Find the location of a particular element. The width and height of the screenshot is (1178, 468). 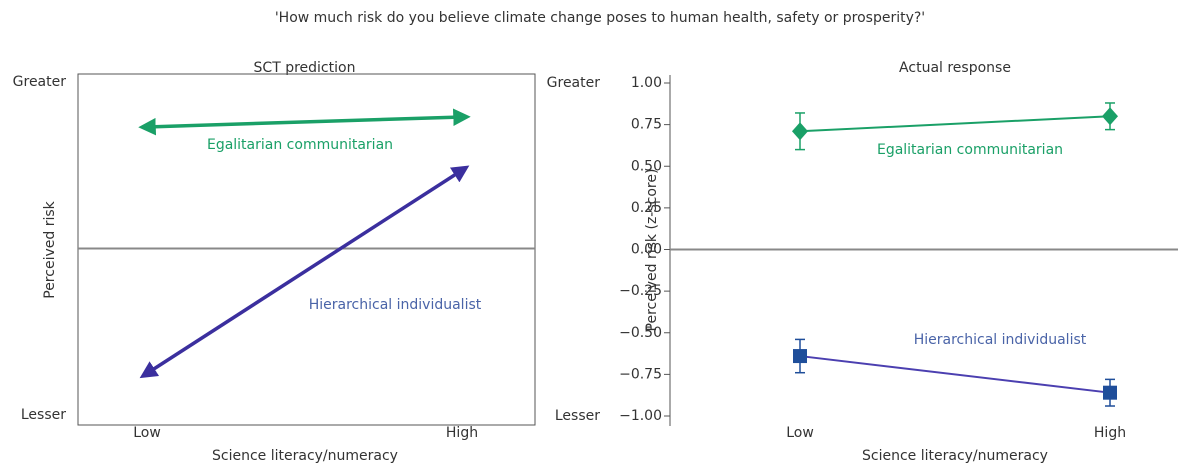

y-axis-label: Perceived risk is located at coordinates (50, 249).